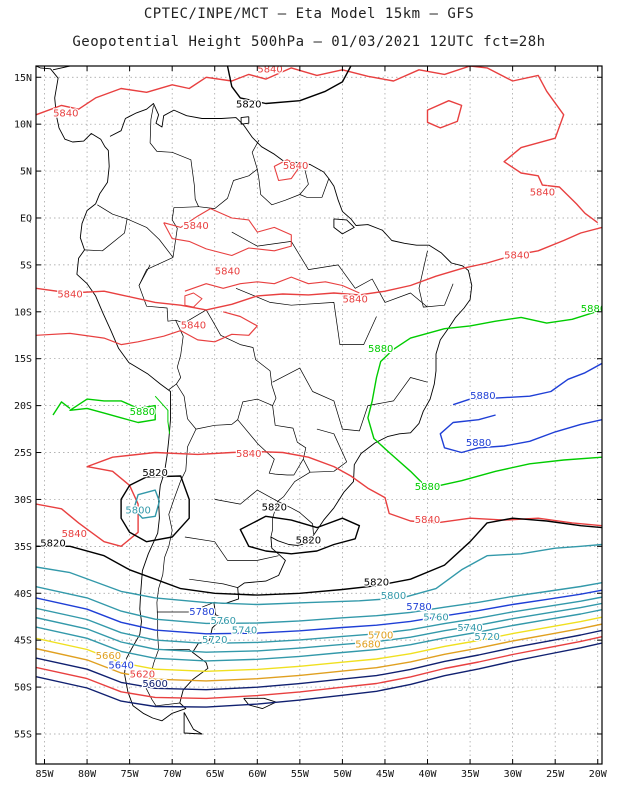 The image size is (618, 800). I want to click on trinidad, so click(245, 120).